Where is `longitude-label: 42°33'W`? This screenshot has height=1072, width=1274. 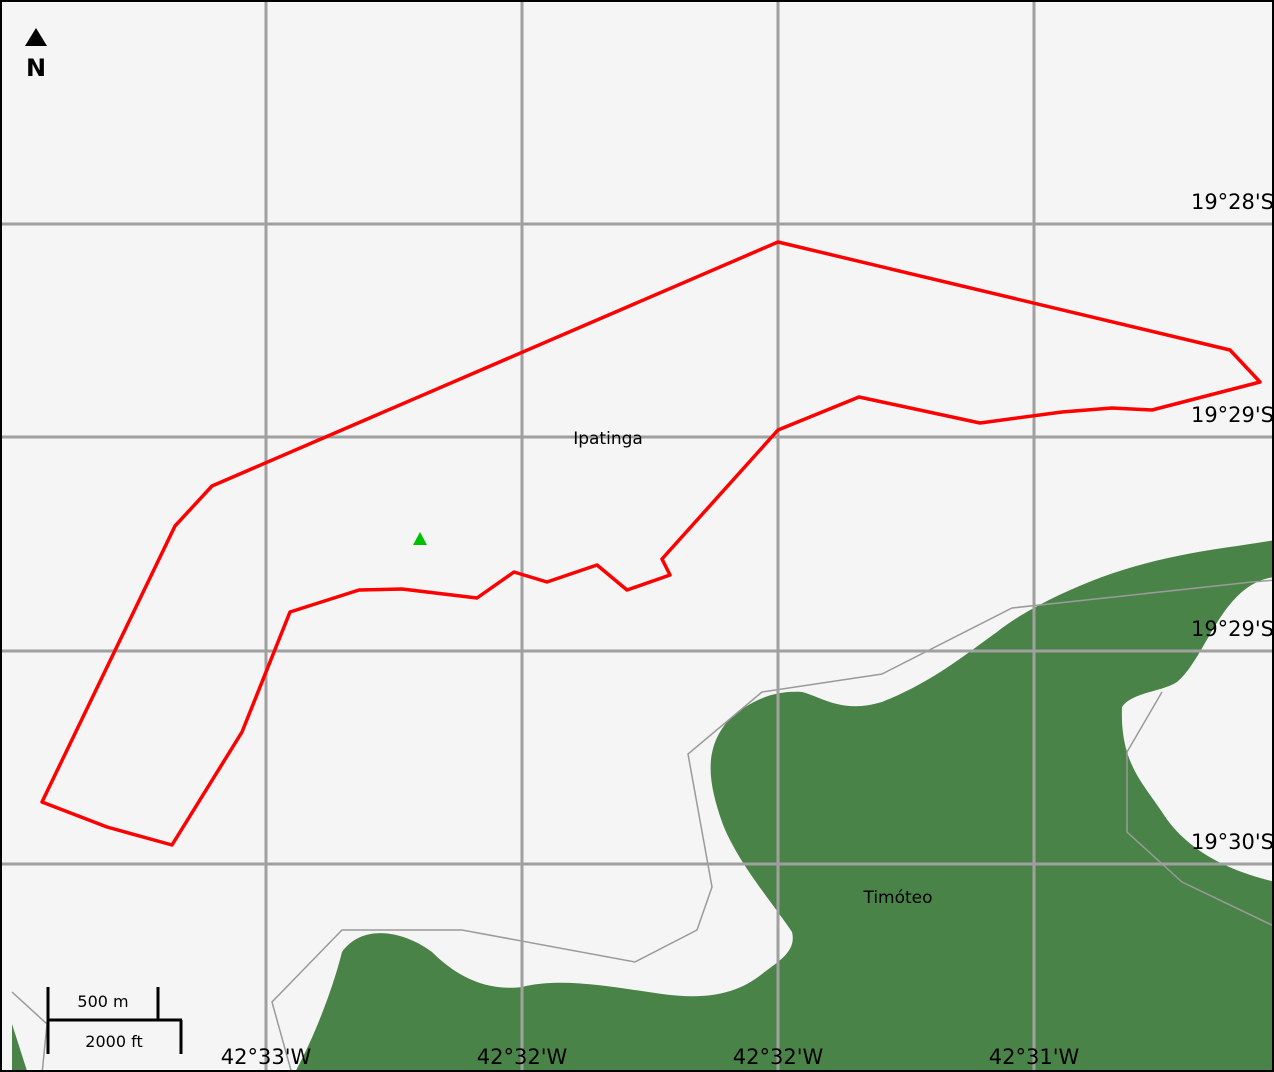 longitude-label: 42°33'W is located at coordinates (266, 1057).